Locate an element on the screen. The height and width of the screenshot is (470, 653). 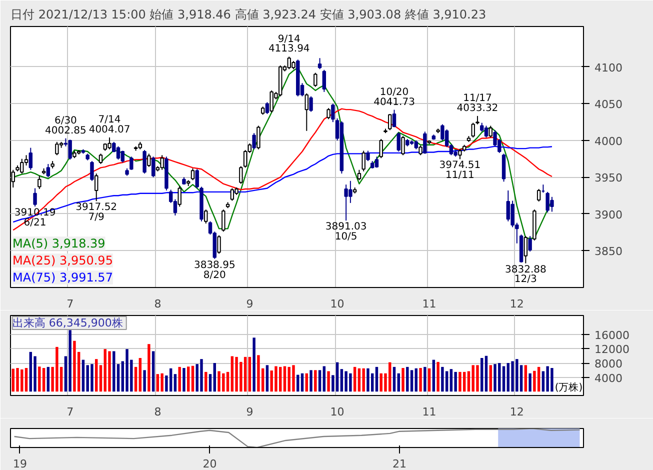
x-tick-label: 19 is located at coordinates (19, 464).